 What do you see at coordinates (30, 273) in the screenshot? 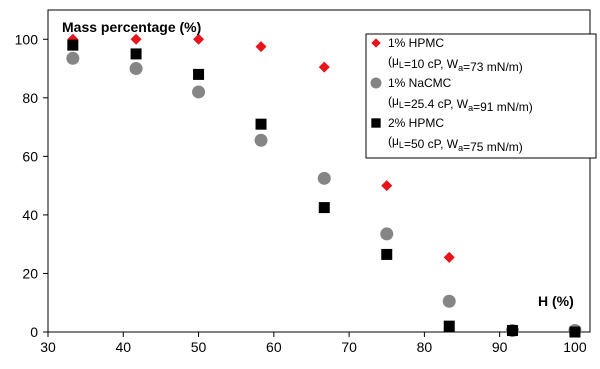
I see `y-tick-label: 20` at bounding box center [30, 273].